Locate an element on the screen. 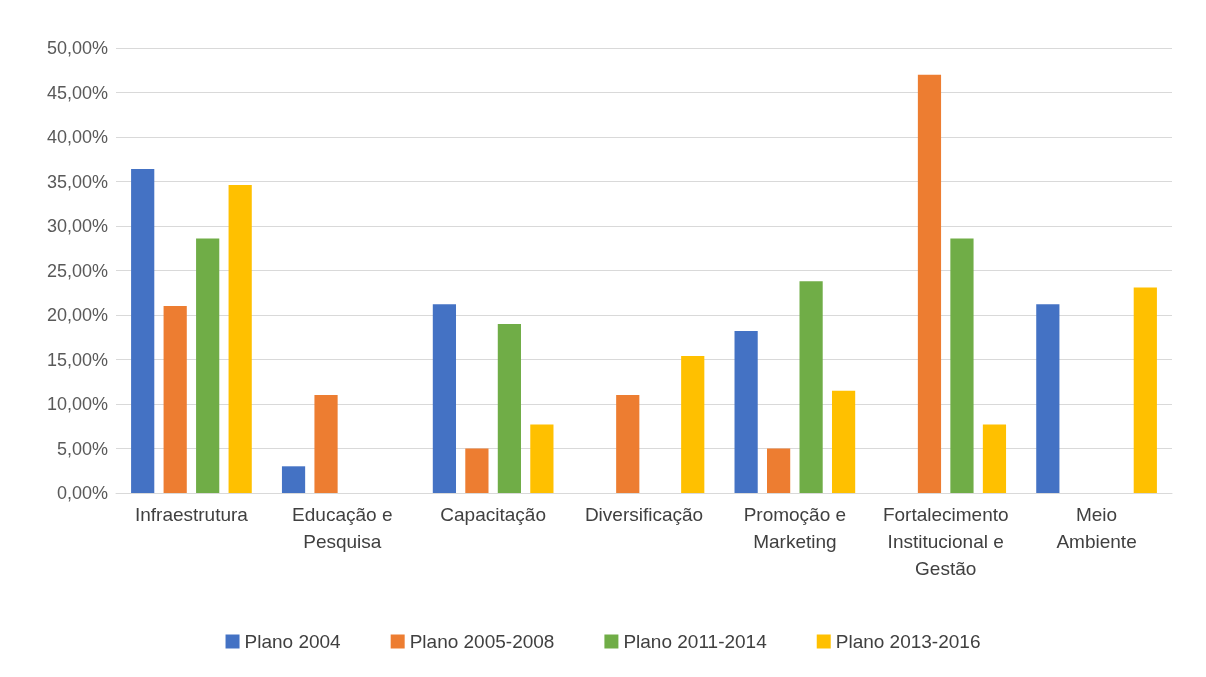 The image size is (1206, 677). legend-label: Plano 2004 is located at coordinates (293, 641).